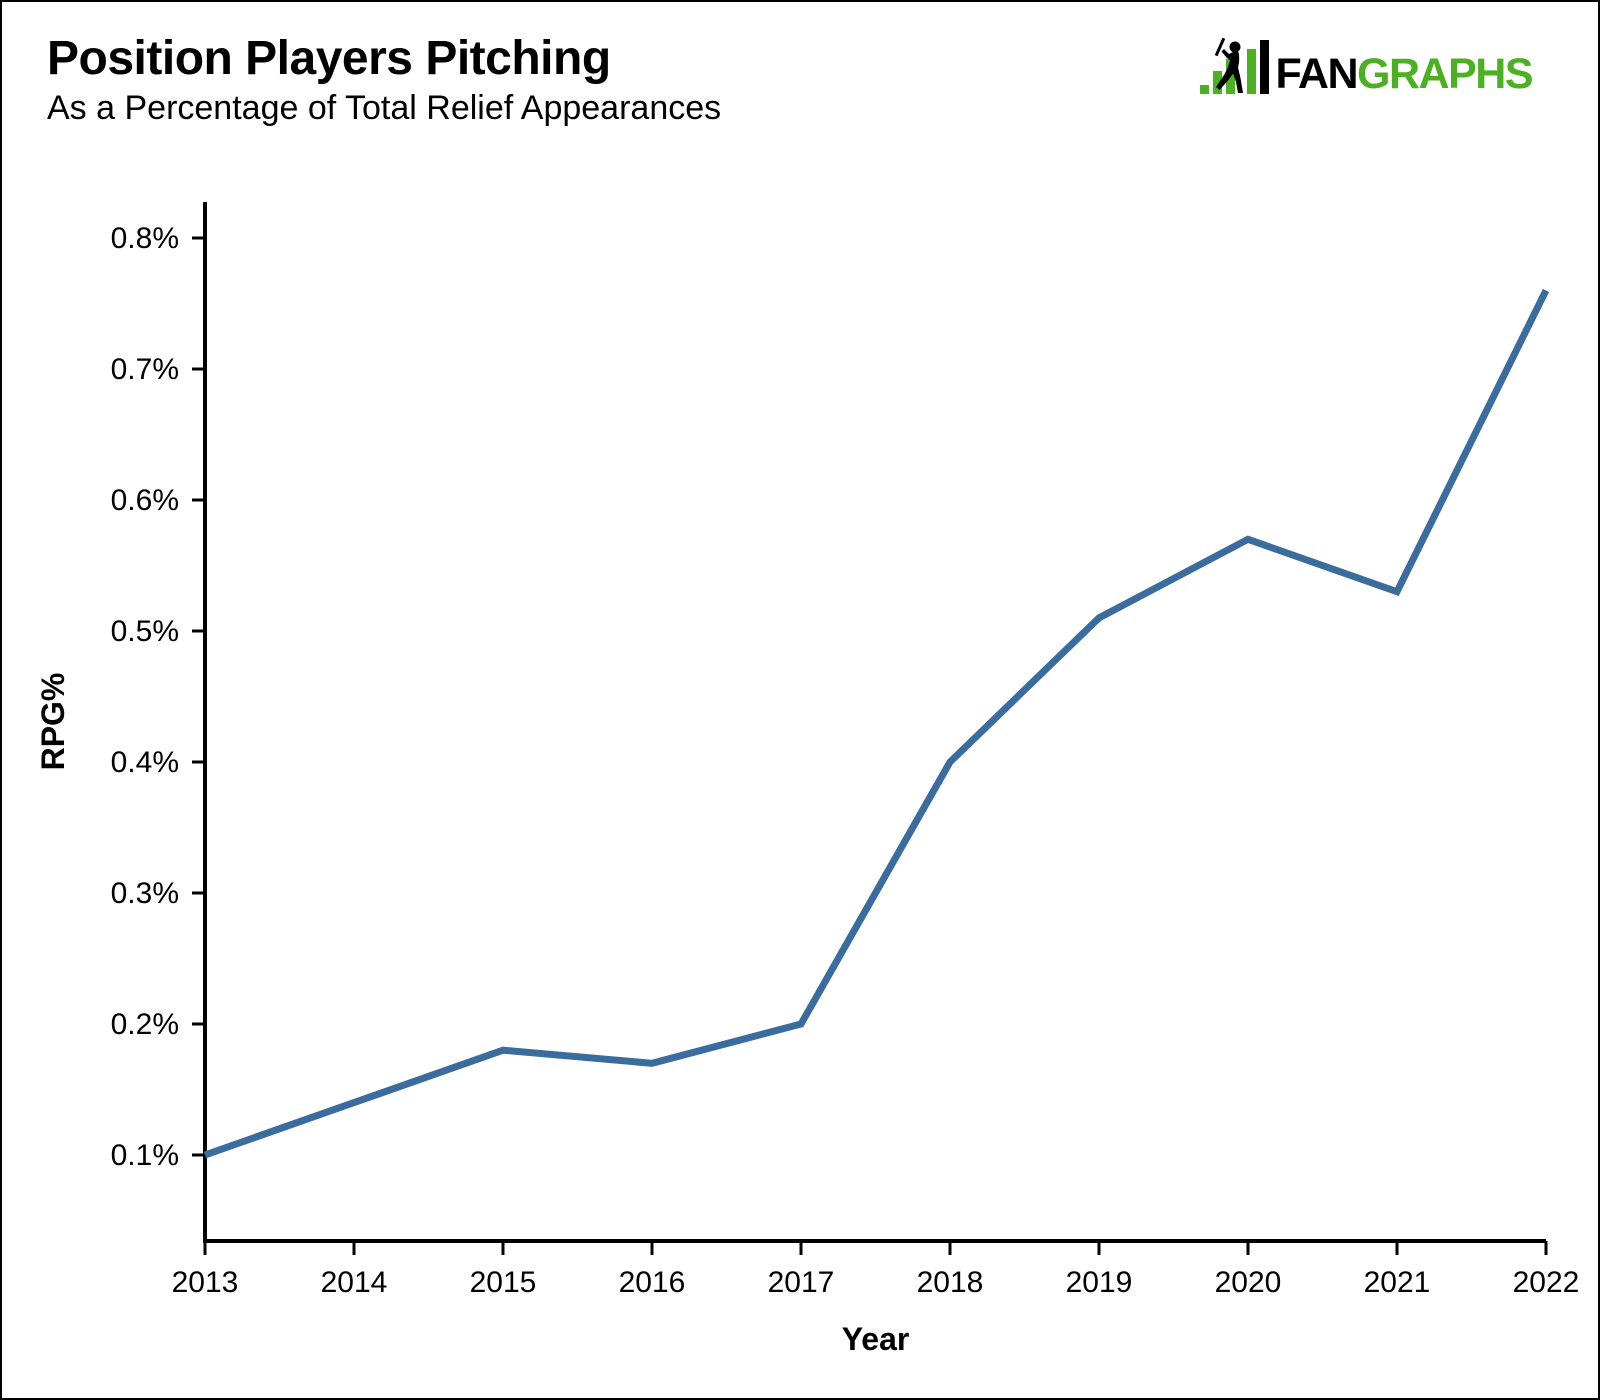 The image size is (1600, 1400). Describe the element at coordinates (145, 369) in the screenshot. I see `y-tick-label: 0.7%` at that location.